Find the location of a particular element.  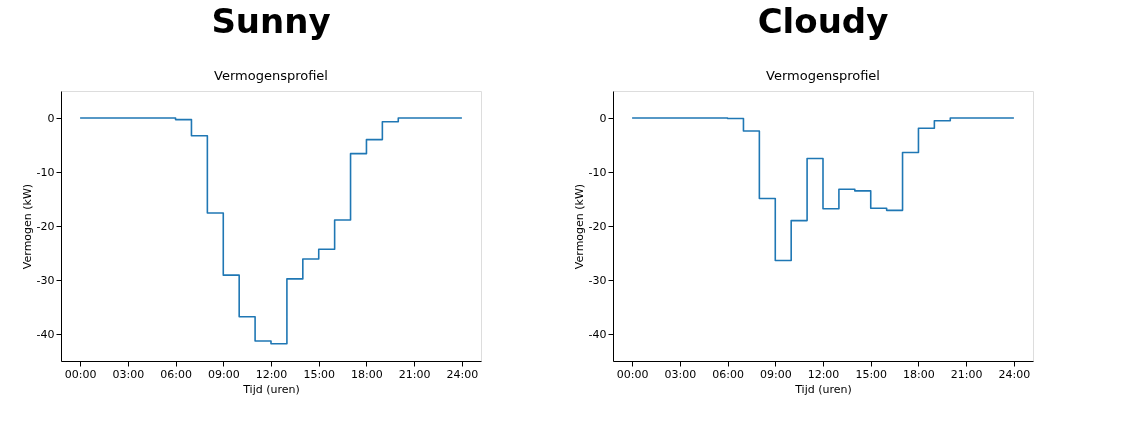

chart-title: Sunny is located at coordinates (271, 21).